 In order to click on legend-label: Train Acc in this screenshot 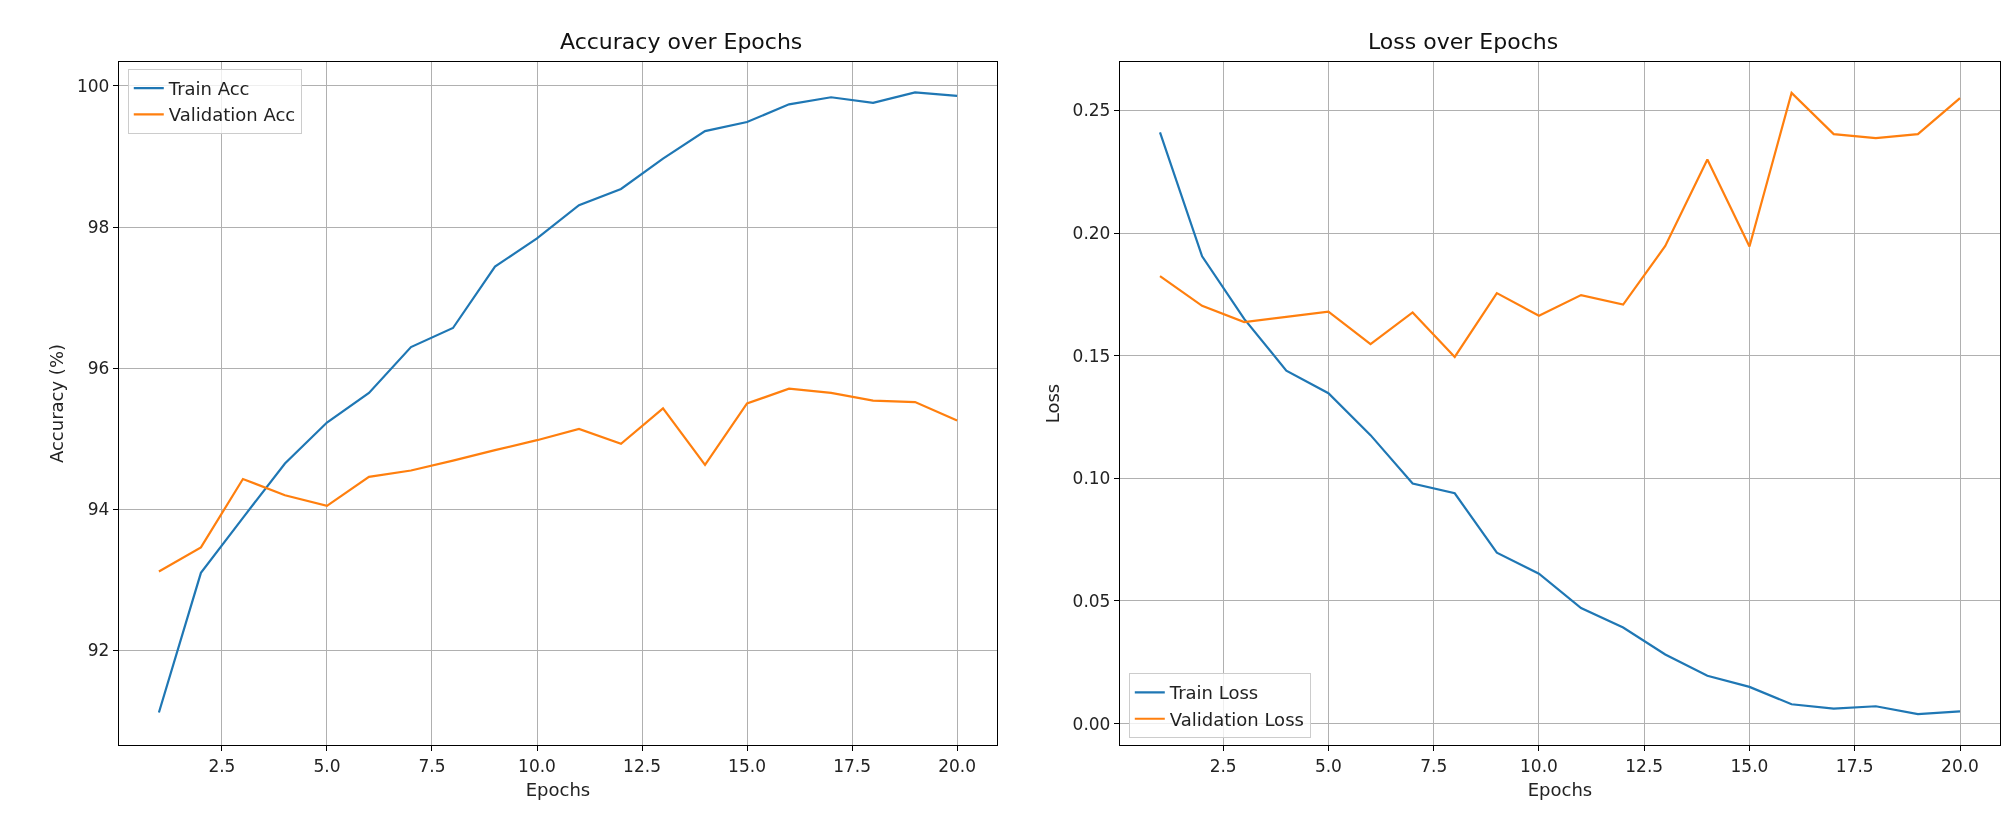, I will do `click(208, 89)`.